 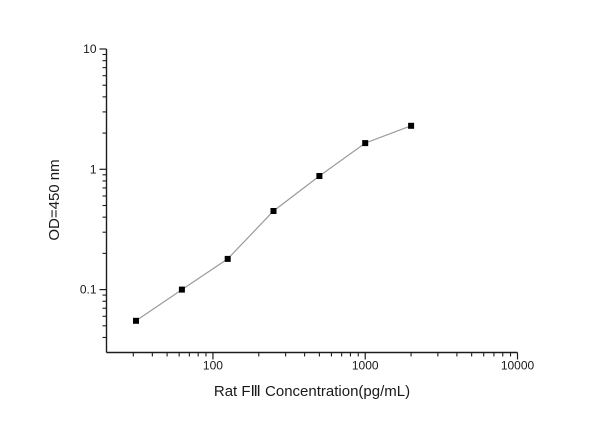 What do you see at coordinates (93, 169) in the screenshot?
I see `y-tick-label: 1` at bounding box center [93, 169].